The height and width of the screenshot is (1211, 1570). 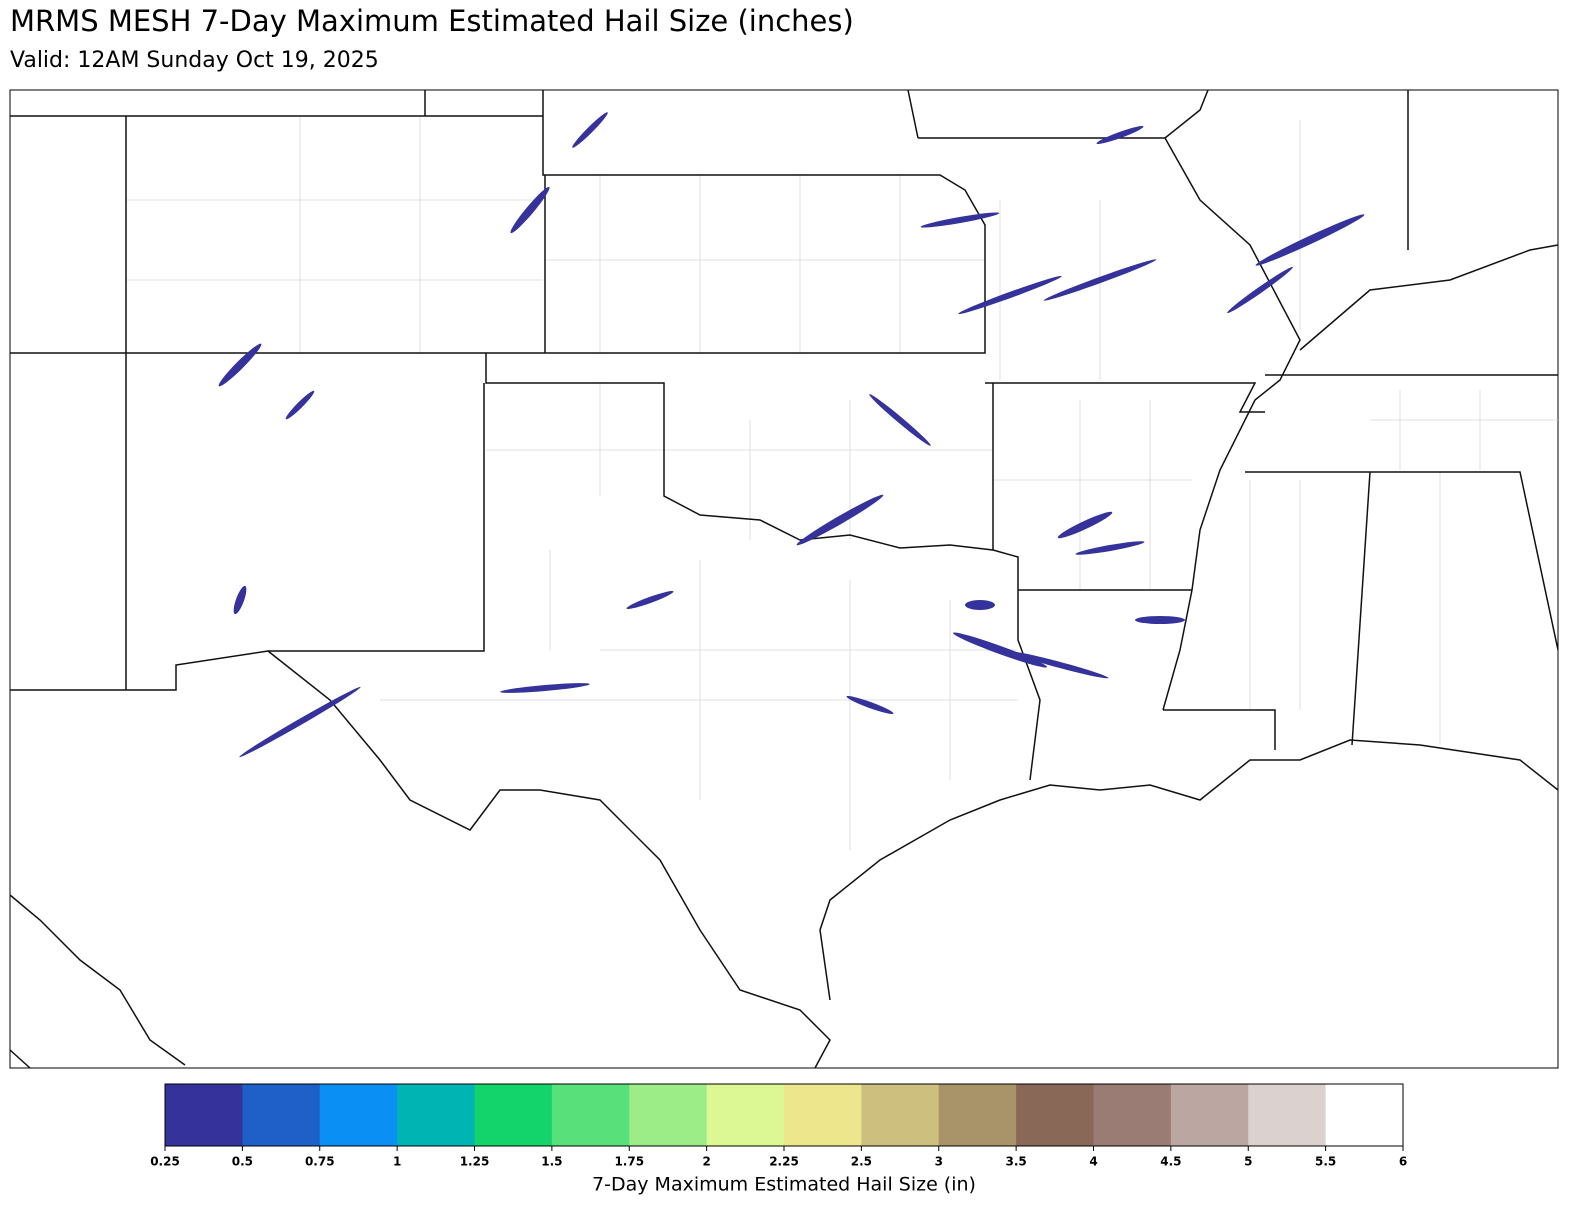 I want to click on colorbar-tick-label: 0.25, so click(x=165, y=1162).